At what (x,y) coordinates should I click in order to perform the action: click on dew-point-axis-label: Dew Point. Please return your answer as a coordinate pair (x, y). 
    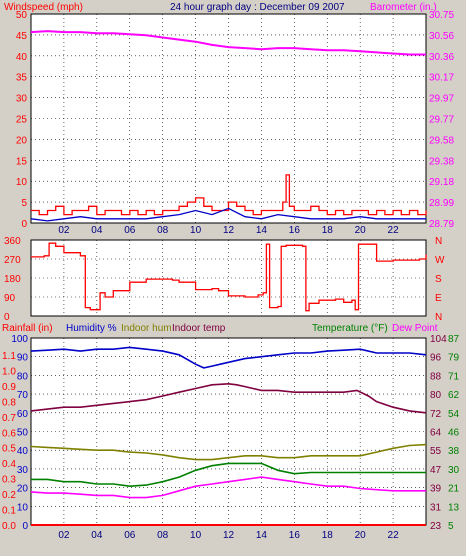
    Looking at the image, I should click on (415, 328).